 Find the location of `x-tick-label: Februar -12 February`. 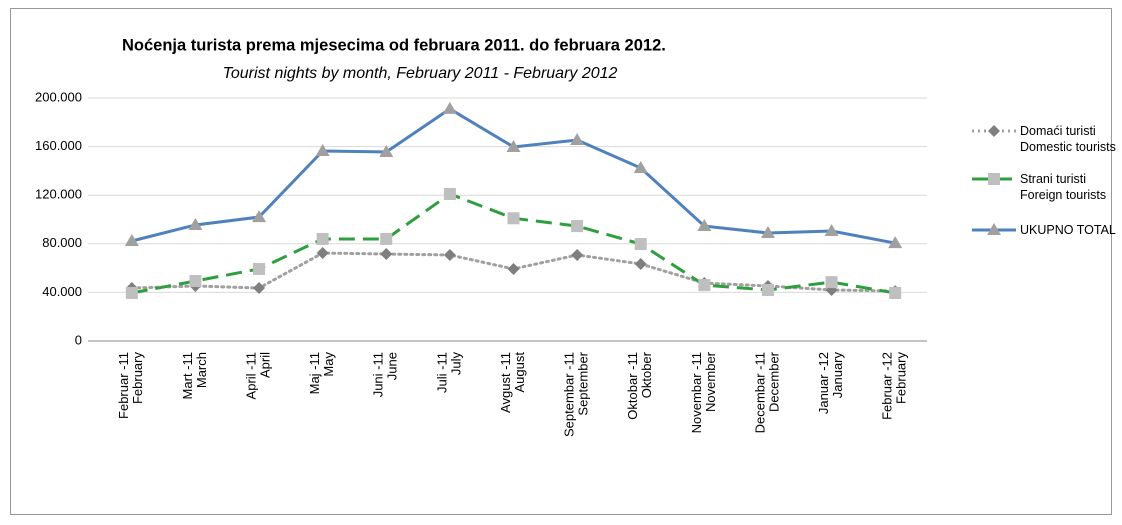

x-tick-label: Februar -12 February is located at coordinates (894, 386).